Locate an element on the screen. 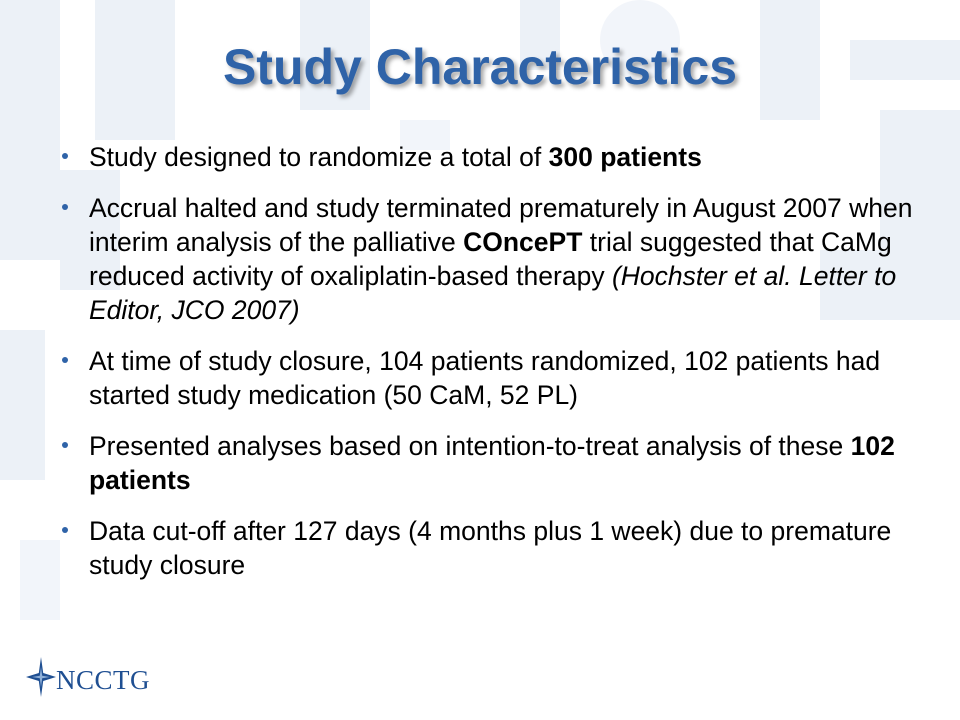 This screenshot has height=720, width=960. star-icon is located at coordinates (41, 677).